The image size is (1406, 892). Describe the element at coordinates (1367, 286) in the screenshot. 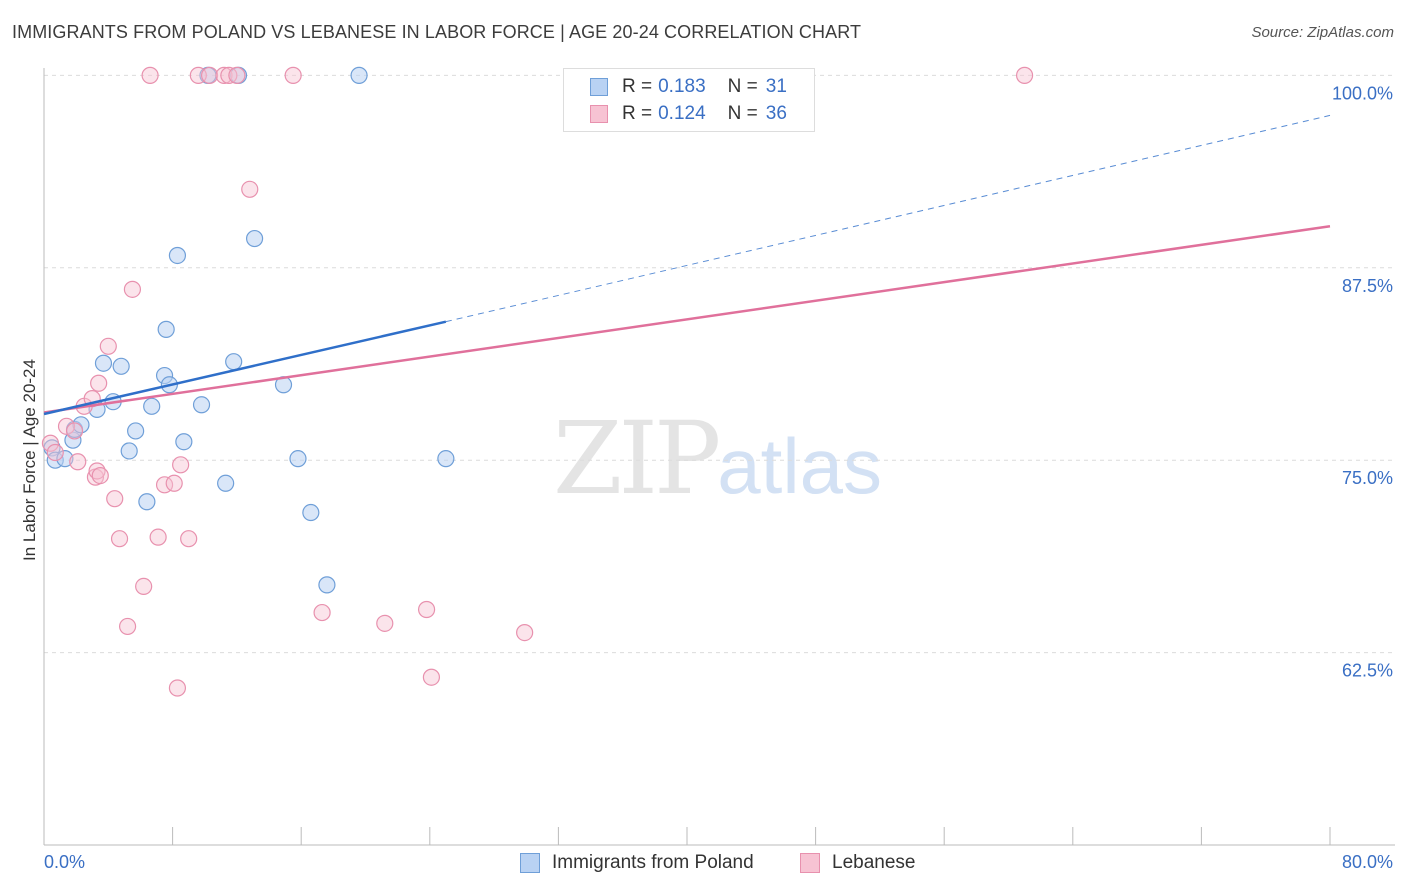

I see `y-tick-label: 87.5%` at that location.